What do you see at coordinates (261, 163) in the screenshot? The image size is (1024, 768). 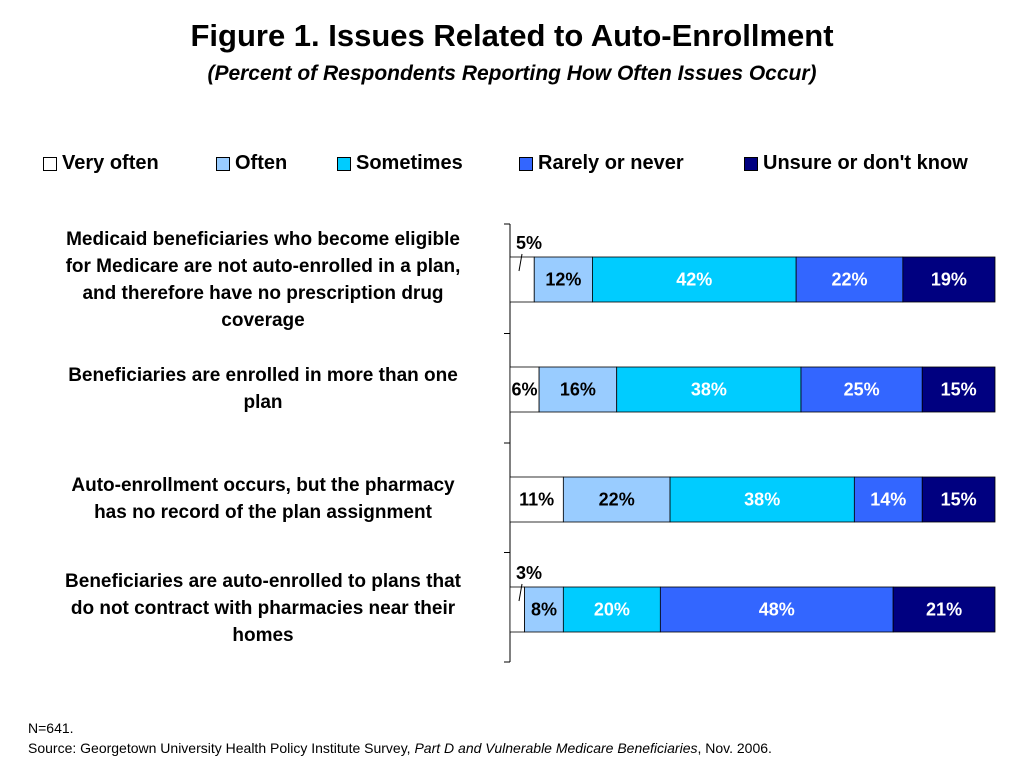 I see `legend-label: Often` at bounding box center [261, 163].